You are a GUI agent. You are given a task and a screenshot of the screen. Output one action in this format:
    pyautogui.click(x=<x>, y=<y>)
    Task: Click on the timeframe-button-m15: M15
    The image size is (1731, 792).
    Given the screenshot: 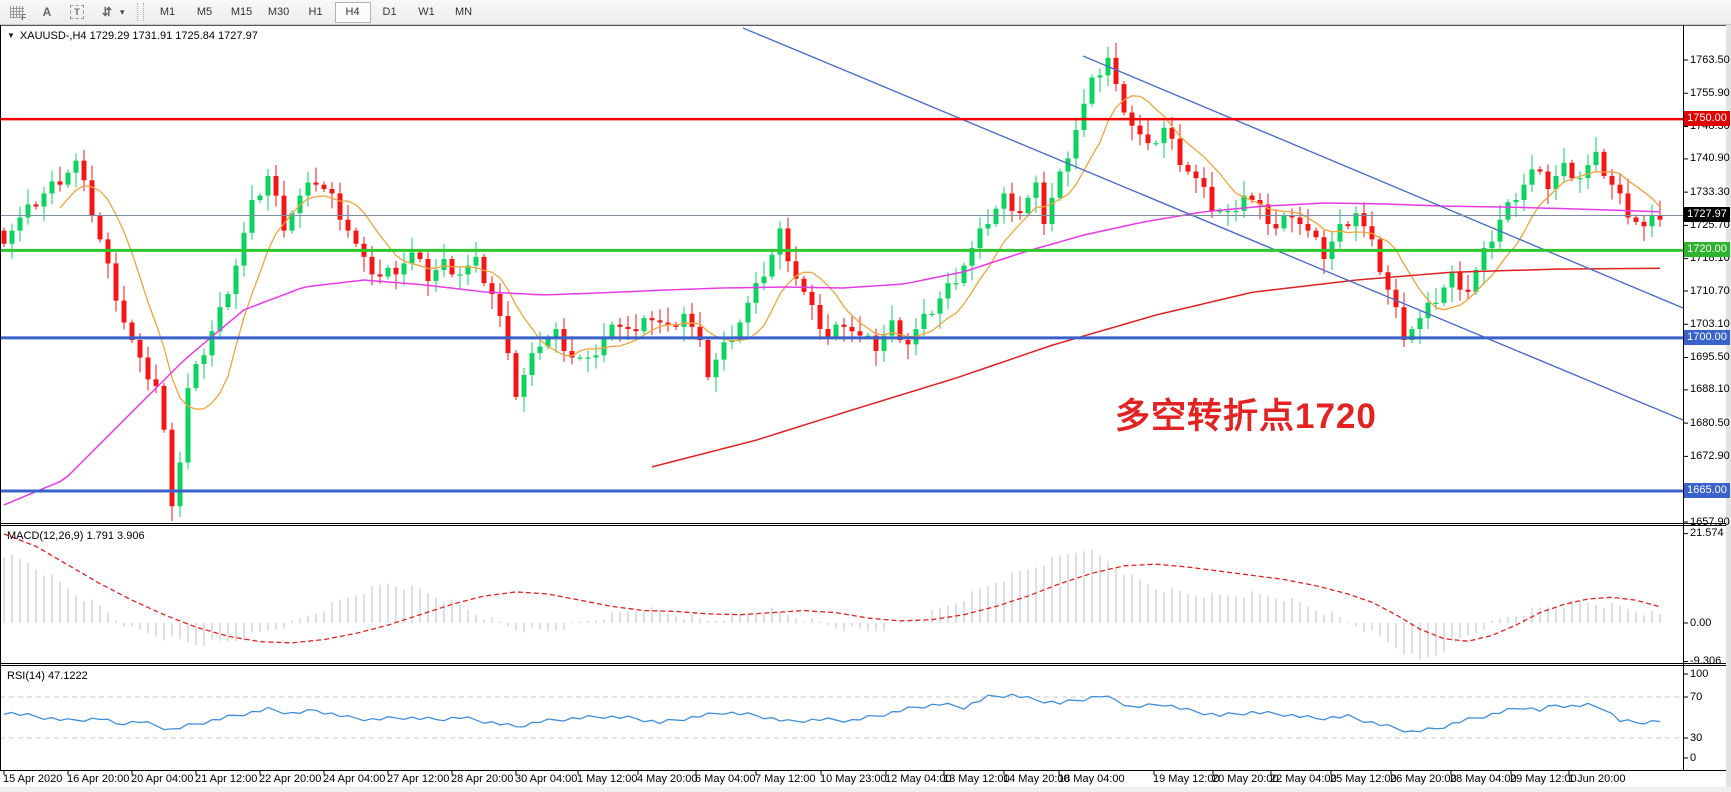 What is the action you would take?
    pyautogui.click(x=241, y=12)
    